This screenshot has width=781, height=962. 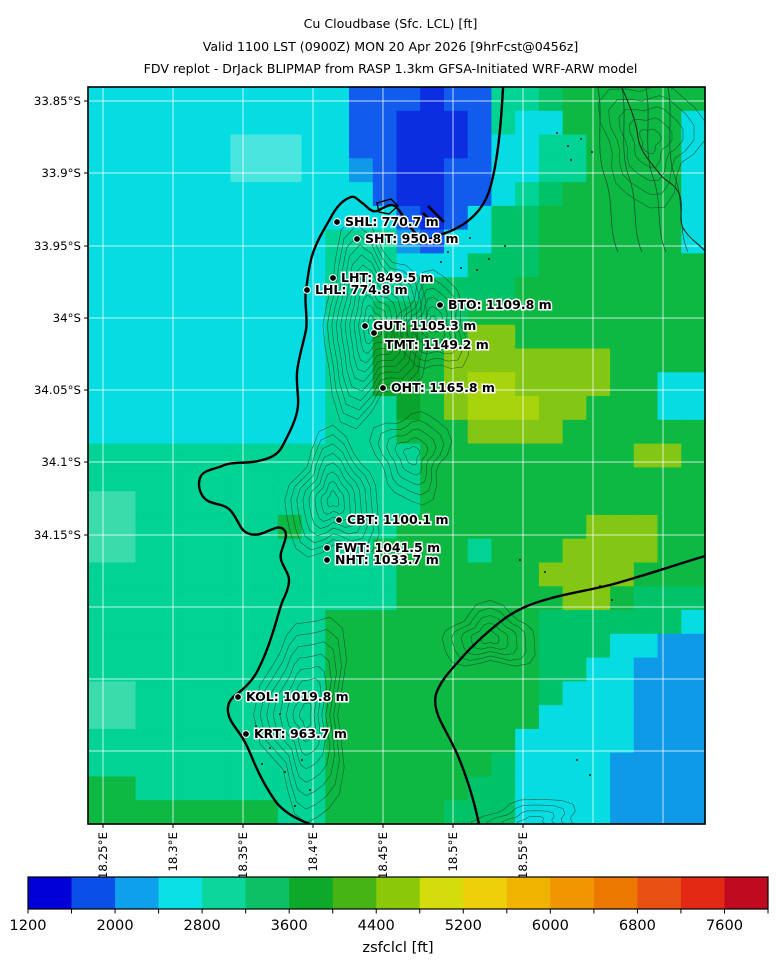 What do you see at coordinates (390, 23) in the screenshot?
I see `chart-title: Cu Cloudbase (Sfc. LCL) [ft]` at bounding box center [390, 23].